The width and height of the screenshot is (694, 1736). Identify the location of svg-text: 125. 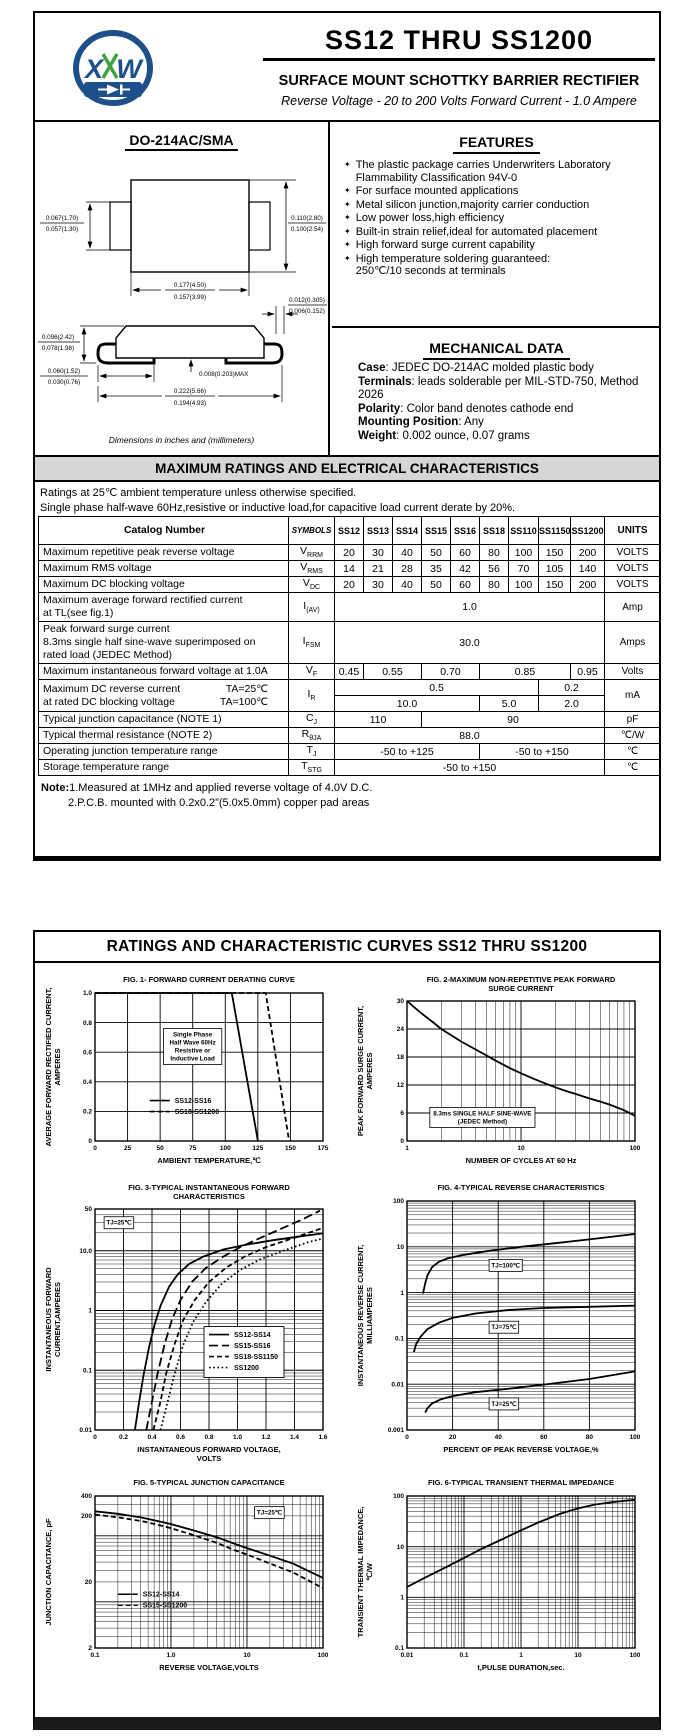
(257, 1148).